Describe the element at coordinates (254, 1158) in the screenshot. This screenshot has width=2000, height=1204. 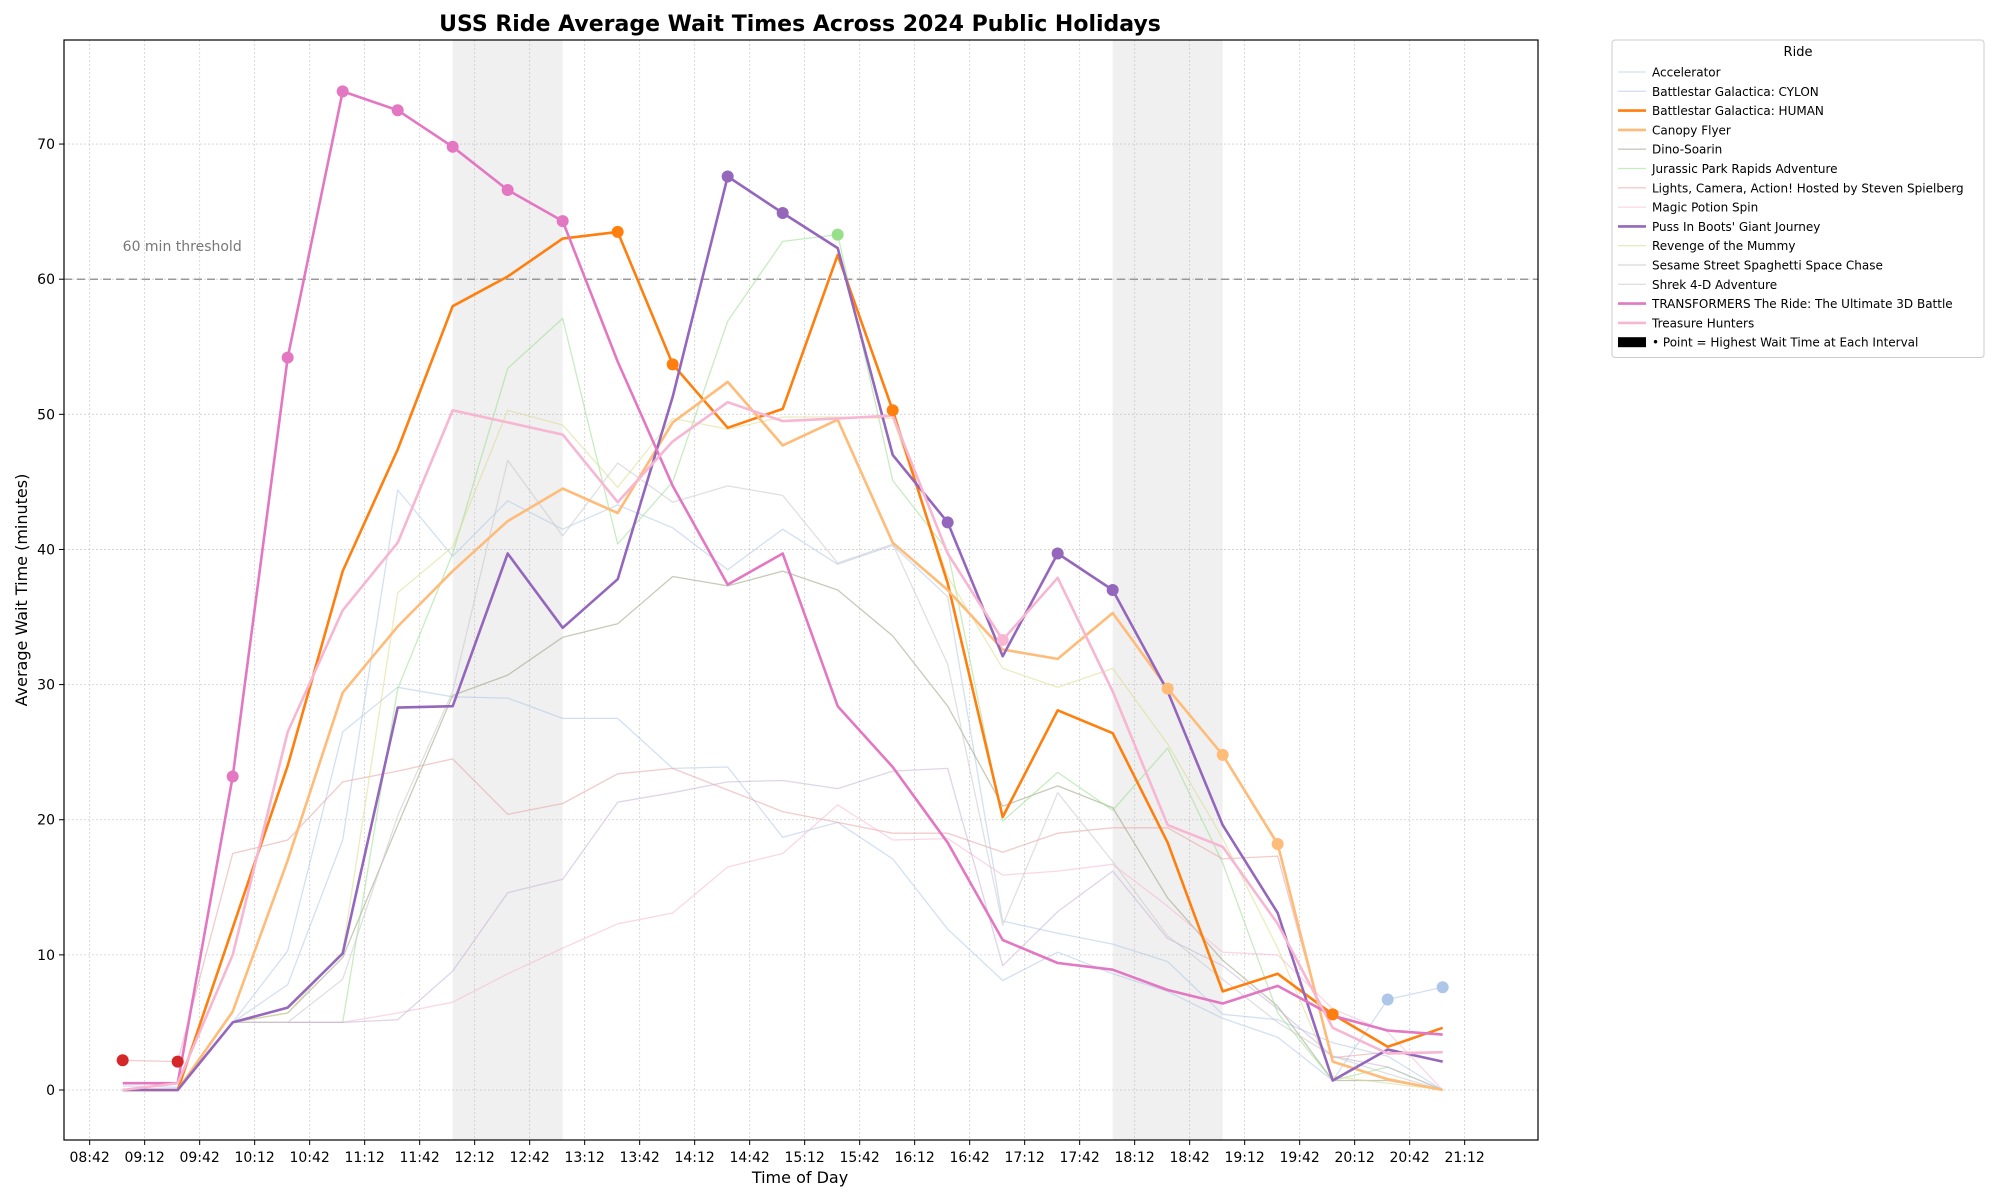
I see `x-tick-label: 10:12` at that location.